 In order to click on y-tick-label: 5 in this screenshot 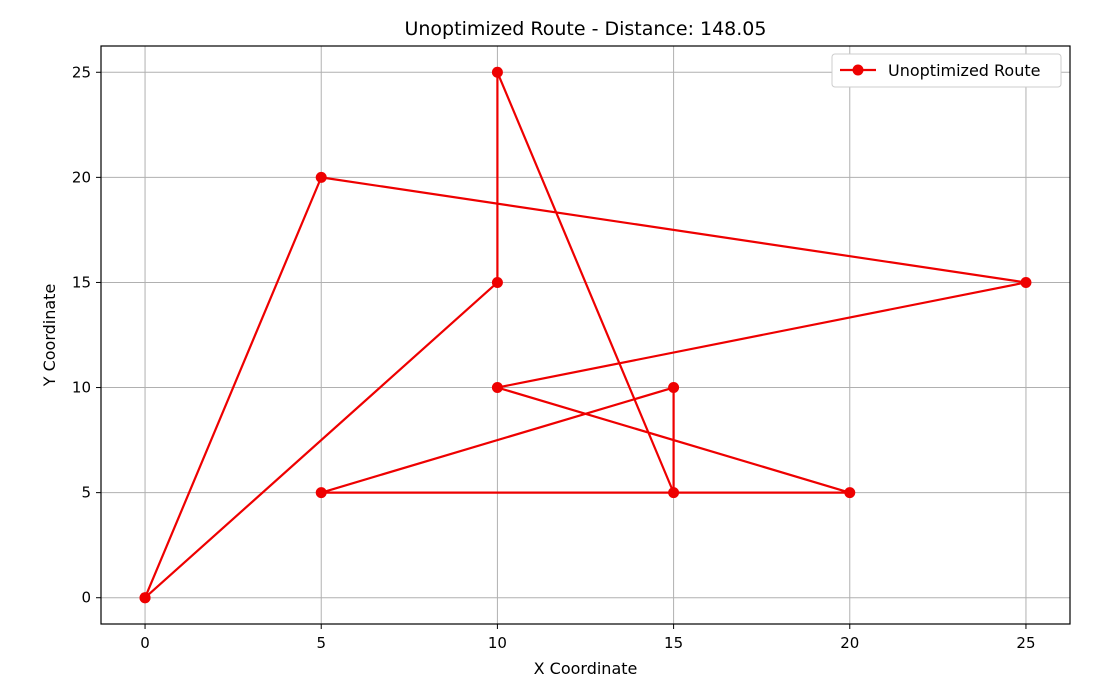, I will do `click(86, 493)`.